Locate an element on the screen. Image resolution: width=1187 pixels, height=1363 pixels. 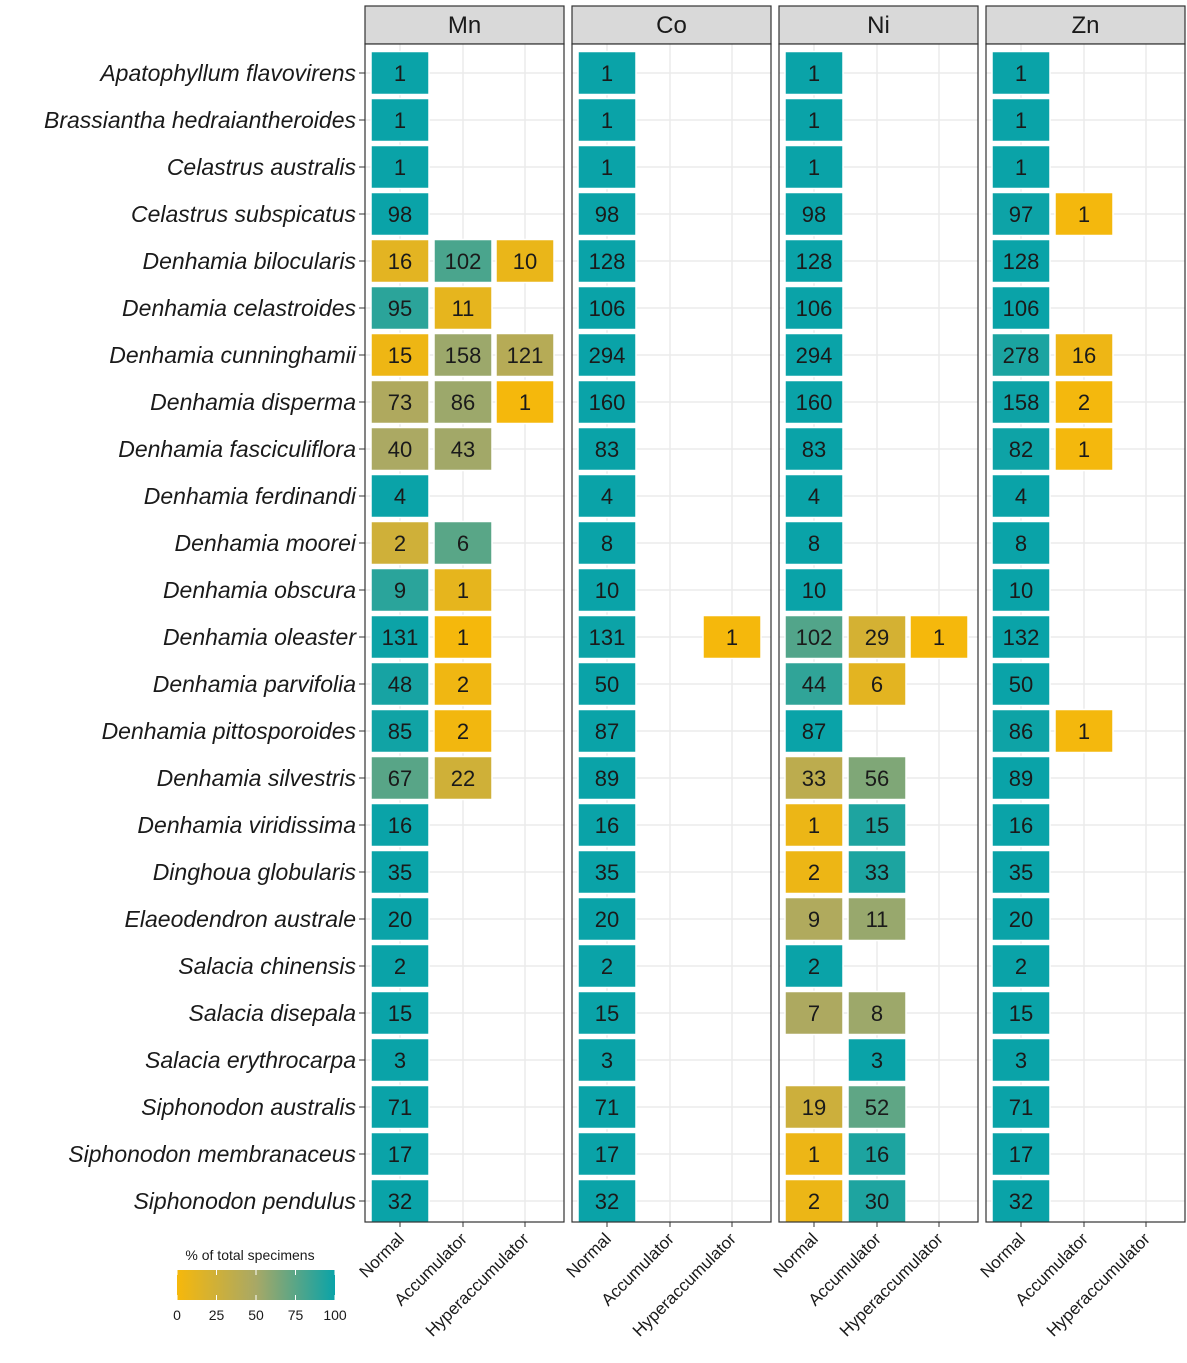
tile-count-label: 48 is located at coordinates (400, 684).